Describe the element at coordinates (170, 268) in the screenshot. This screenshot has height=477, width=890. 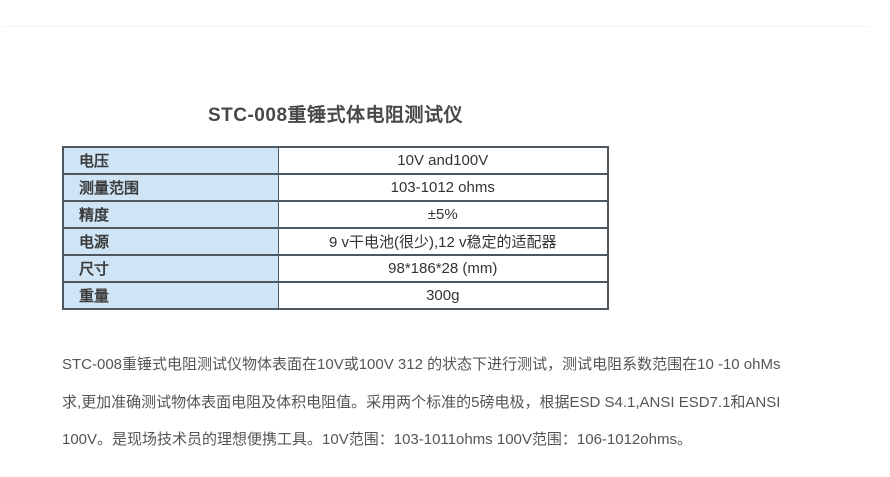
I see `spec-label-dimensions: 尺寸` at that location.